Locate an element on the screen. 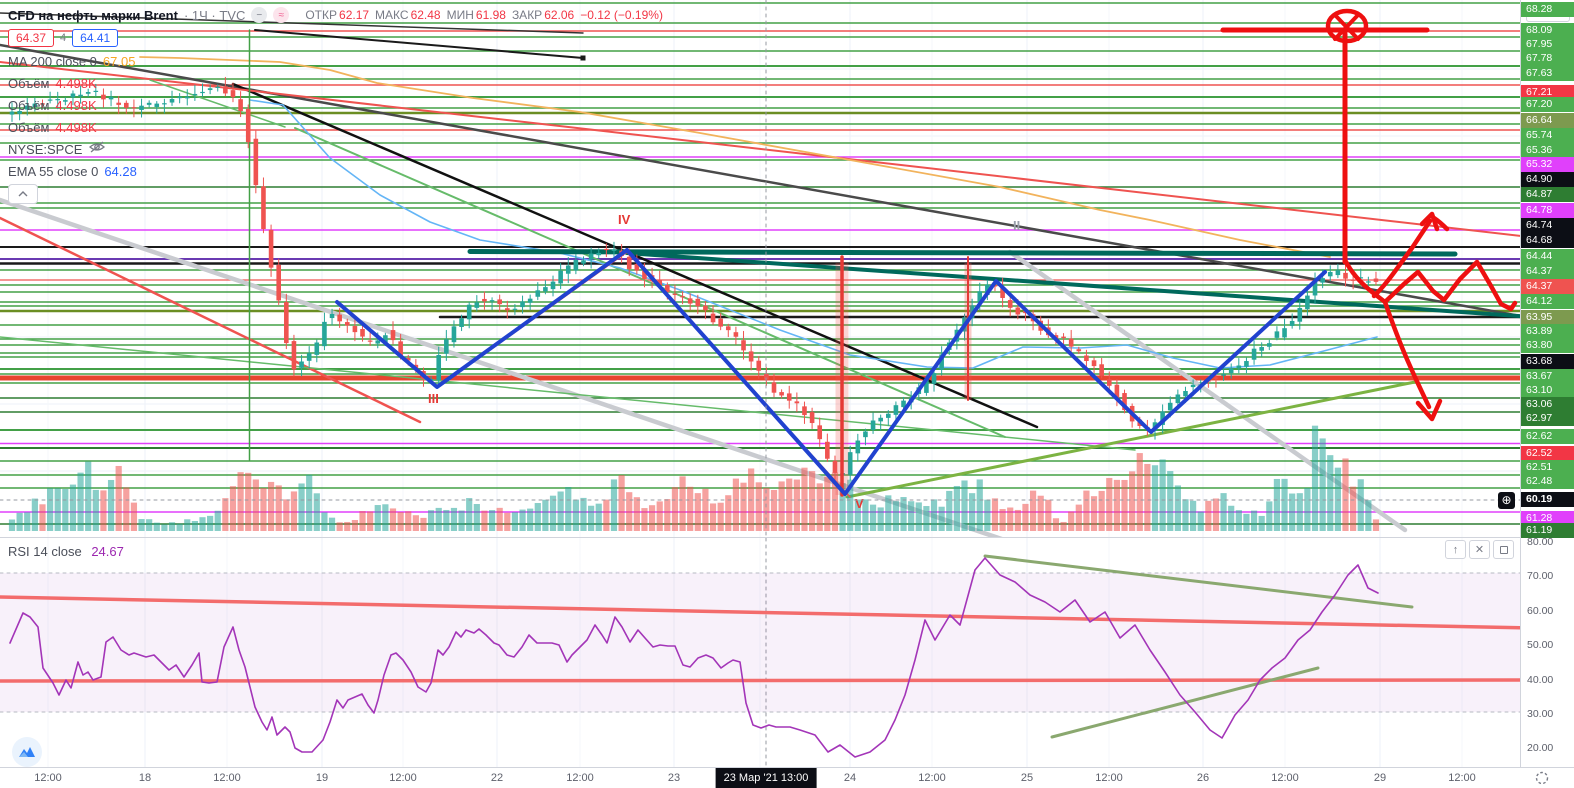 Image resolution: width=1574 pixels, height=788 pixels. low-label: МИН is located at coordinates (460, 15).